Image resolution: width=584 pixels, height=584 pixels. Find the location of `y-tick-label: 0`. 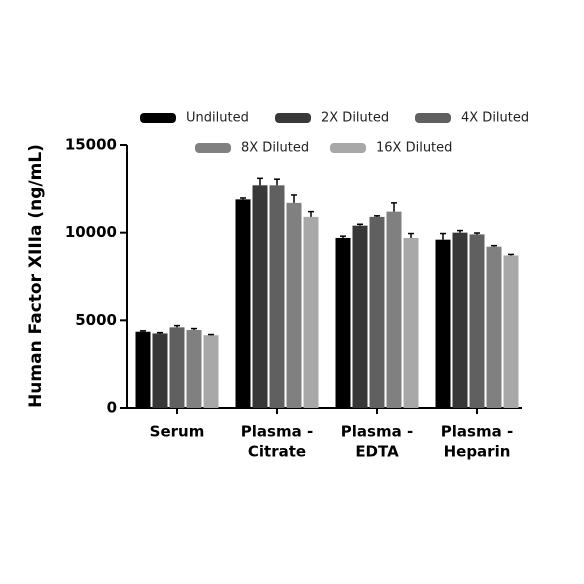

y-tick-label: 0 is located at coordinates (112, 408).